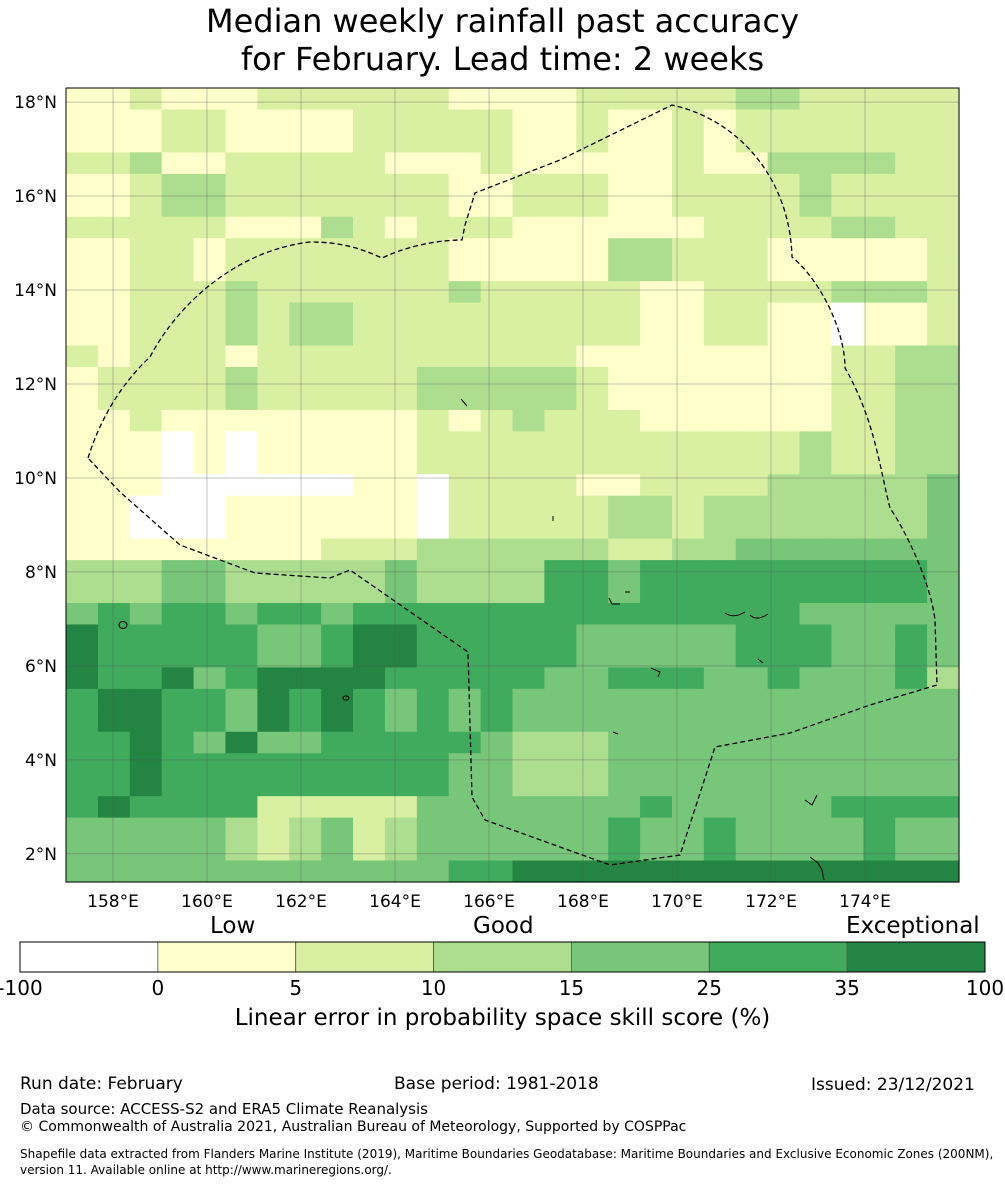 This screenshot has width=1005, height=1185. What do you see at coordinates (502, 957) in the screenshot?
I see `colorbar-frame` at bounding box center [502, 957].